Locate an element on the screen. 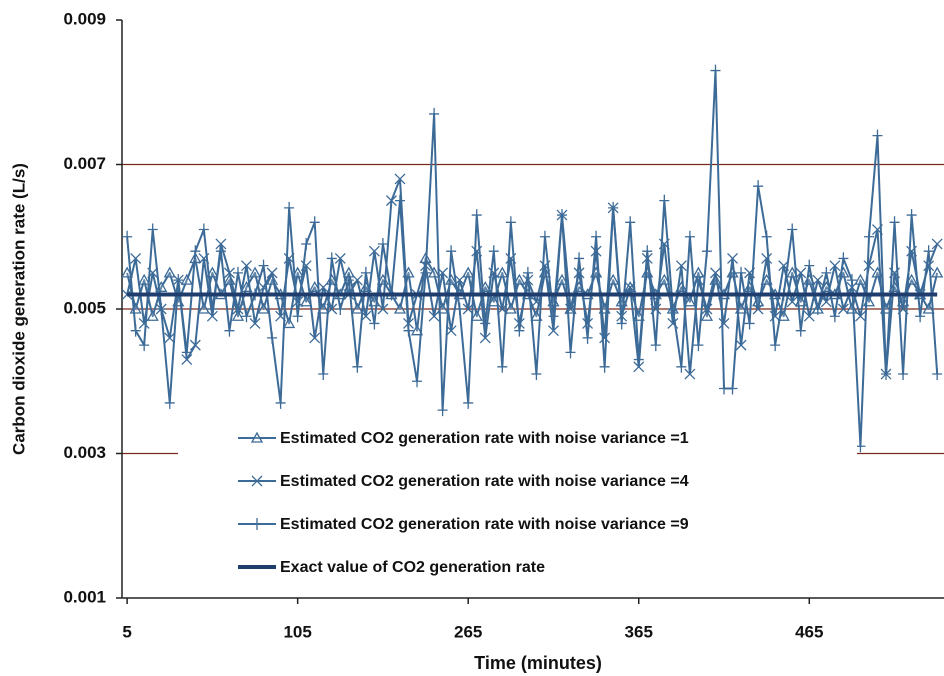 The image size is (944, 676). y-tick-label: 0.001 is located at coordinates (84, 596).